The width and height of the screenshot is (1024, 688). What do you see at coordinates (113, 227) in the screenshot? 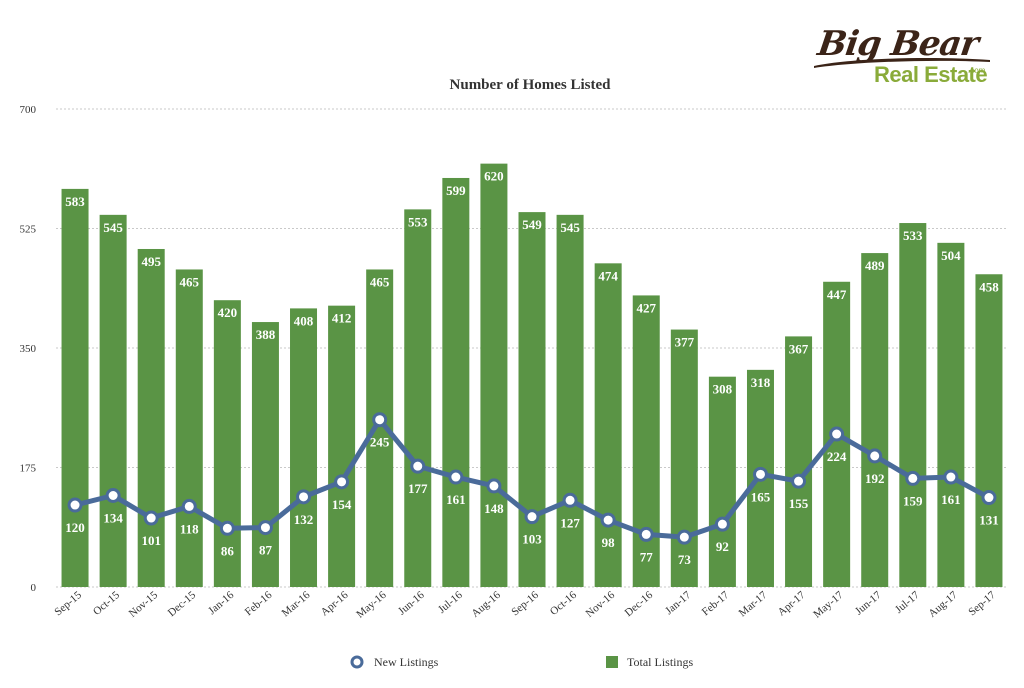
I see `bar-value-label: 545` at bounding box center [113, 227].